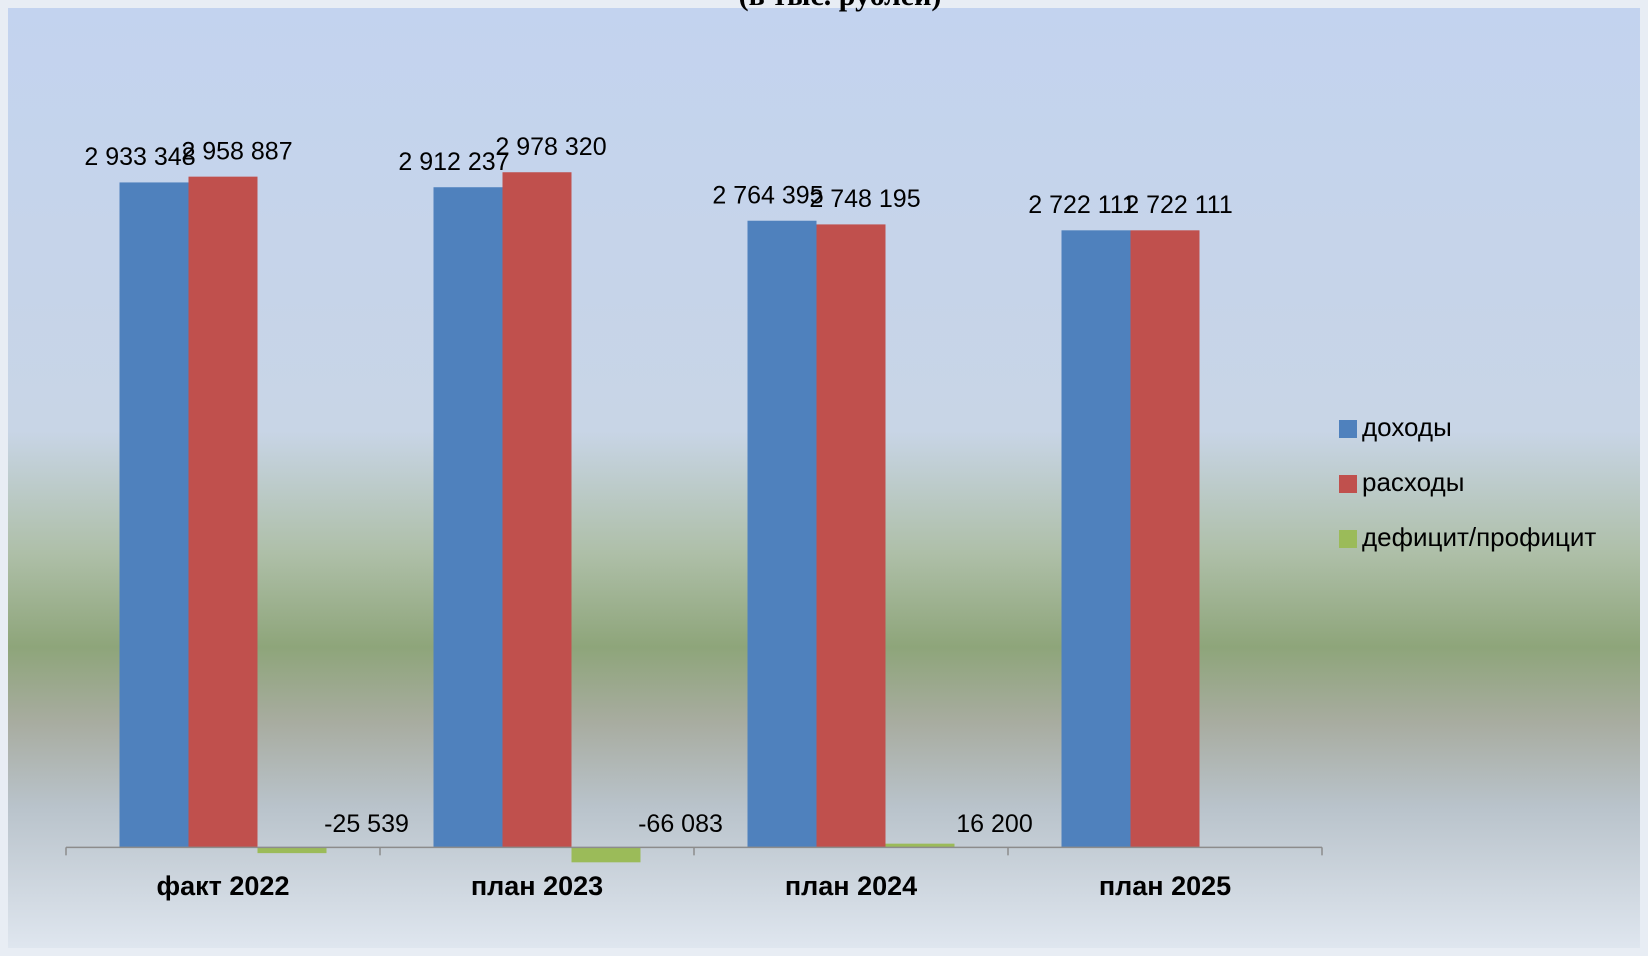  What do you see at coordinates (1479, 537) in the screenshot?
I see `legend-label: дефицит/профицит` at bounding box center [1479, 537].